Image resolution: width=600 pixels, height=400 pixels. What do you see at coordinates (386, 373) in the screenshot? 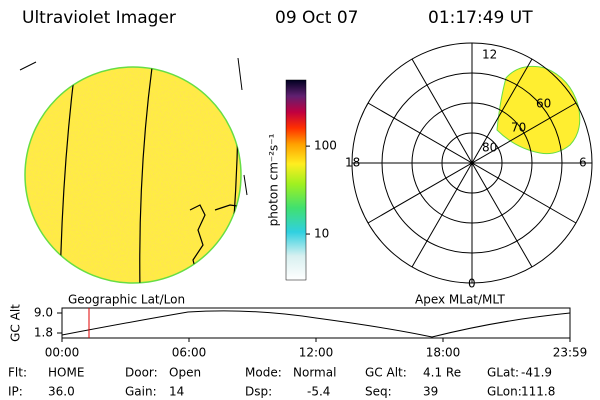
I see `status-label: GC Alt:` at bounding box center [386, 373].